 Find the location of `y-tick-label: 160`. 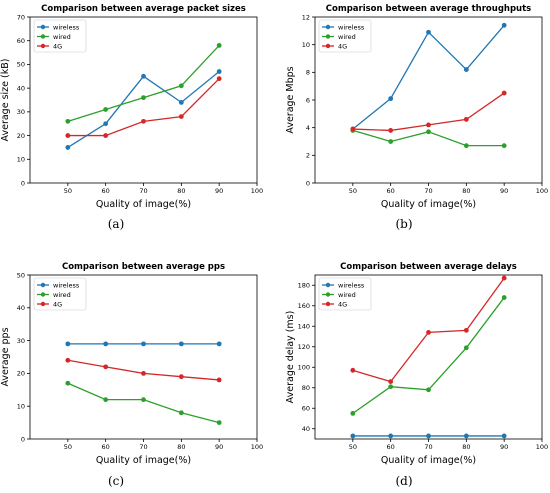

y-tick-label: 160 is located at coordinates (304, 306).